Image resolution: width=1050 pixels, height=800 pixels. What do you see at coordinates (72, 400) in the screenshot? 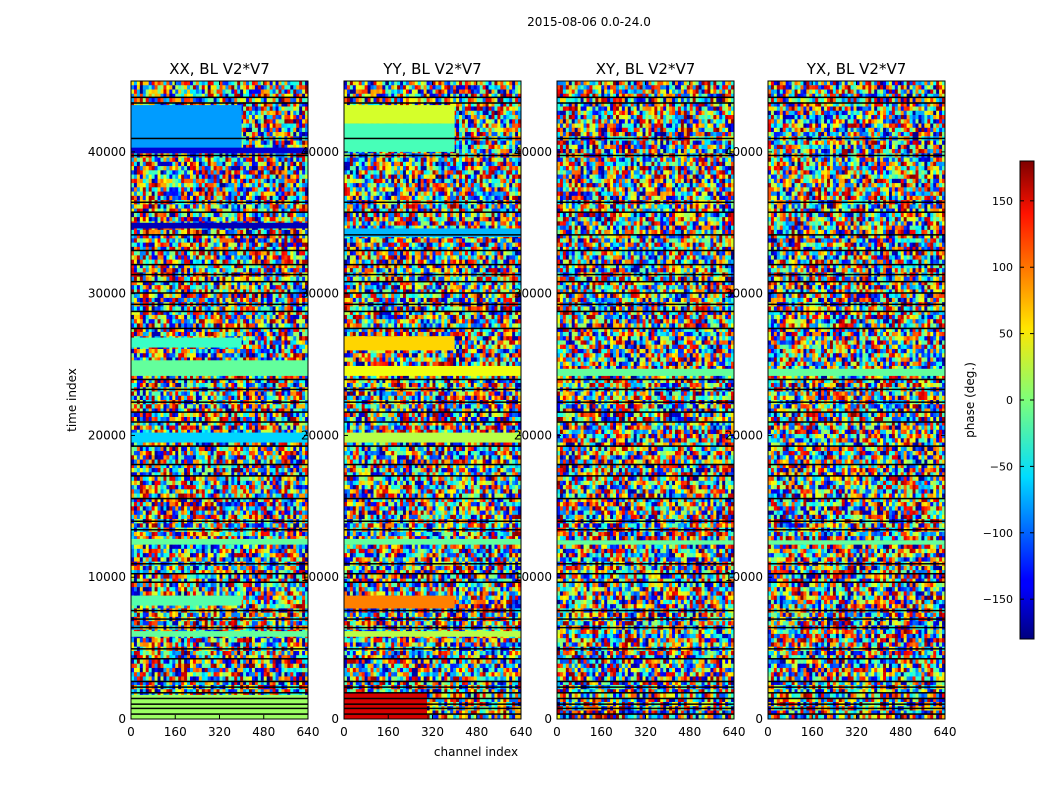
I see `y-axis-label: time index` at bounding box center [72, 400].